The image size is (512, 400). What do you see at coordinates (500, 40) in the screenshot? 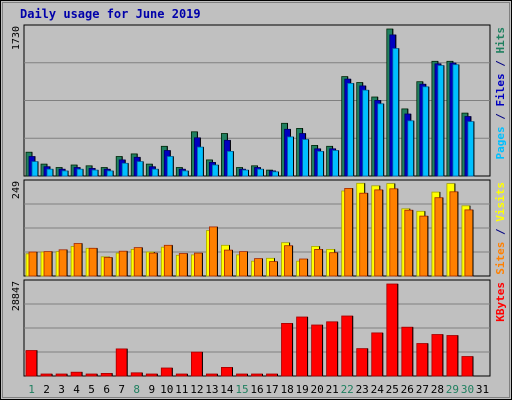
I see `legend-part: Hits` at bounding box center [500, 40].